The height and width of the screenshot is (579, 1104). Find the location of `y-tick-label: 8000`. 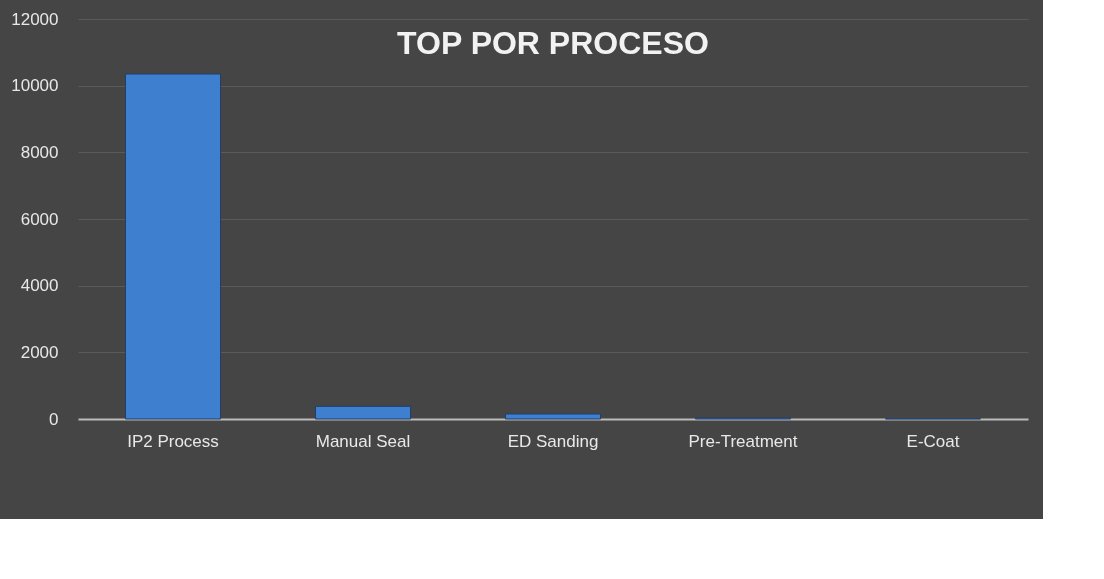

y-tick-label: 8000 is located at coordinates (39, 152).